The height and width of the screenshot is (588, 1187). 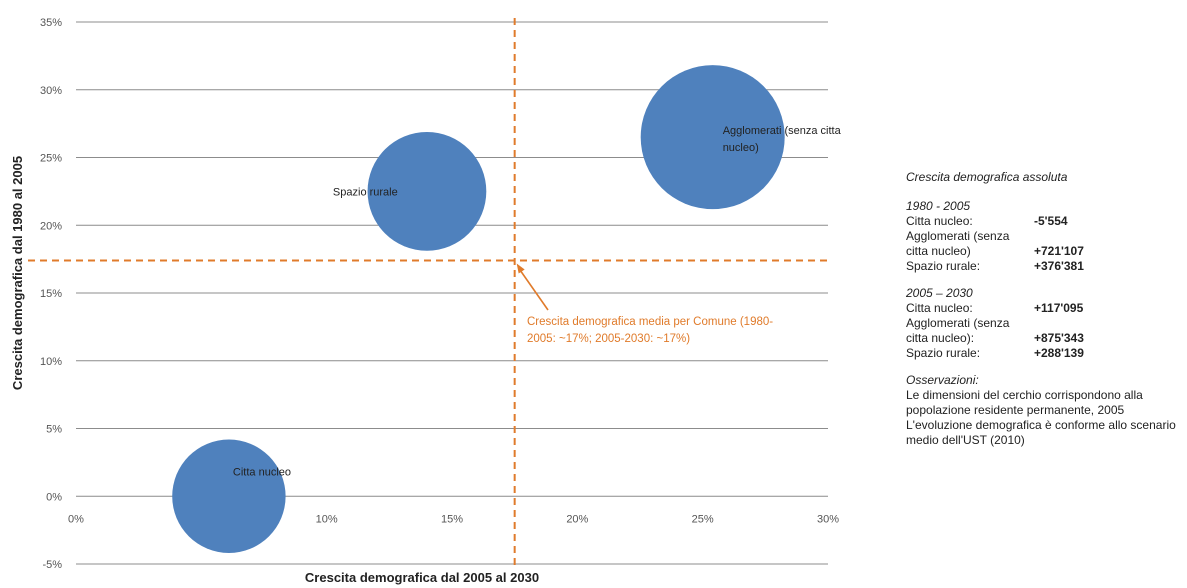 I want to click on legend-row-value: +721'107, so click(x=1059, y=251).